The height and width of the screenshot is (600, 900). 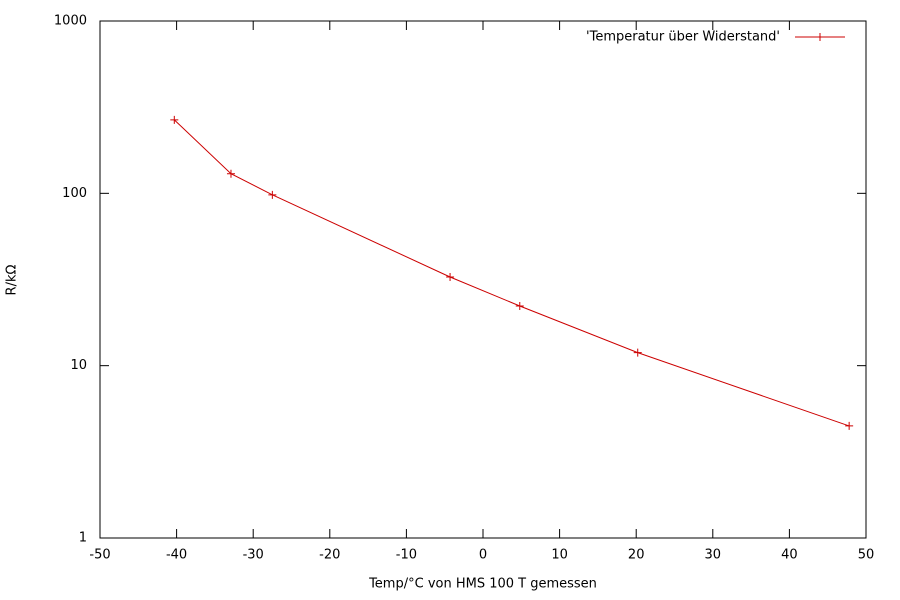 What do you see at coordinates (176, 555) in the screenshot?
I see `x-tick-label: -40` at bounding box center [176, 555].